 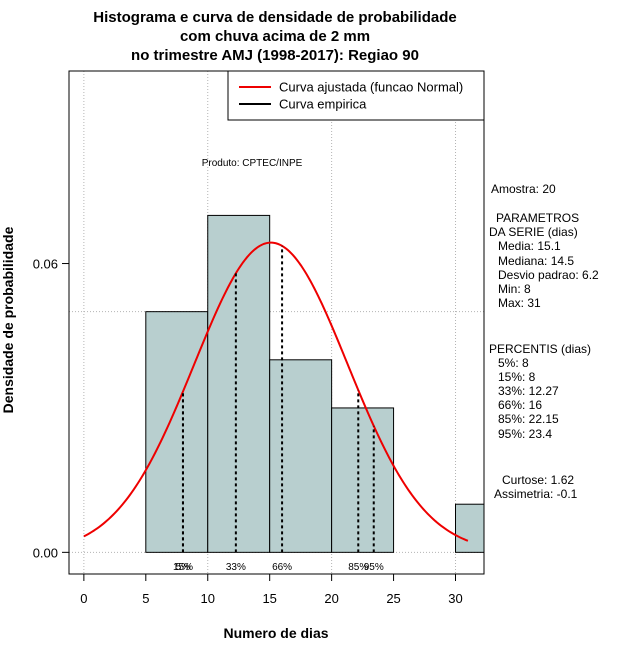 What do you see at coordinates (275, 36) in the screenshot?
I see `chart-title-line-2: com chuva acima de 2 mm` at bounding box center [275, 36].